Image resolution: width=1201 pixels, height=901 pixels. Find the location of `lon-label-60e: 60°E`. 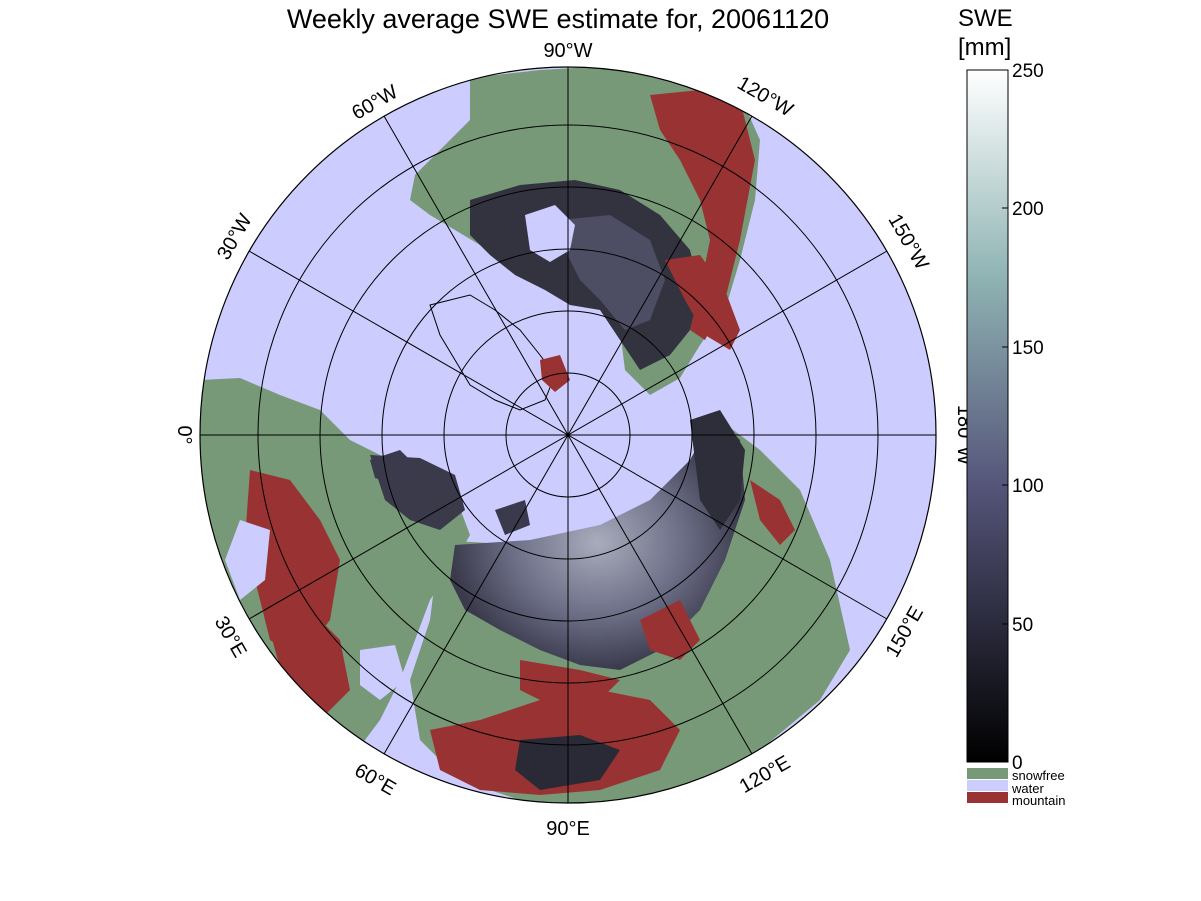

lon-label-60e: 60°E is located at coordinates (375, 779).